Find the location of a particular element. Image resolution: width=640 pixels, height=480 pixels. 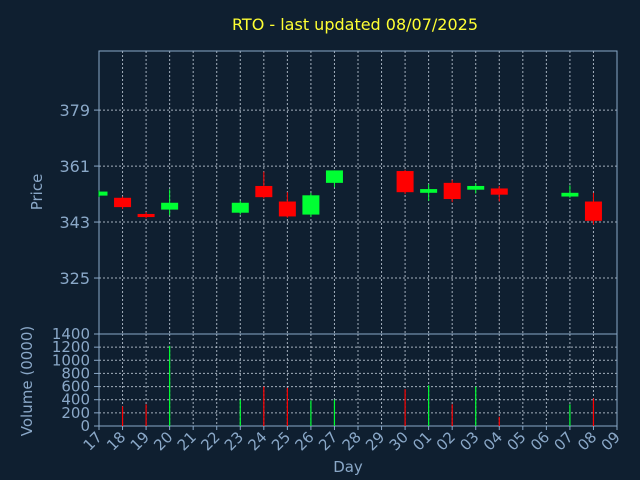

x-axis-label: Day is located at coordinates (348, 467).